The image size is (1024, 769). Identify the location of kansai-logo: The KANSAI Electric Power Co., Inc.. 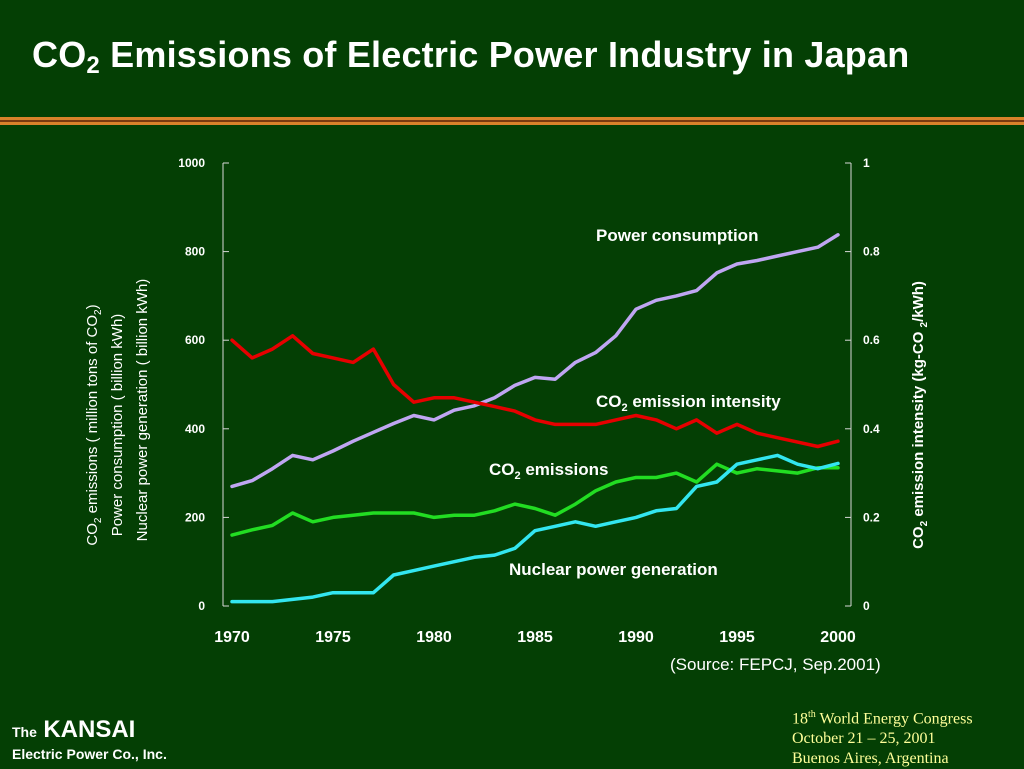
(89, 739).